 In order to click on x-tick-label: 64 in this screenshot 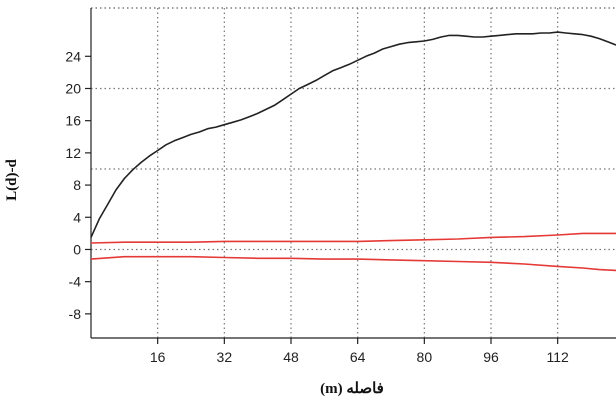, I will do `click(358, 357)`.